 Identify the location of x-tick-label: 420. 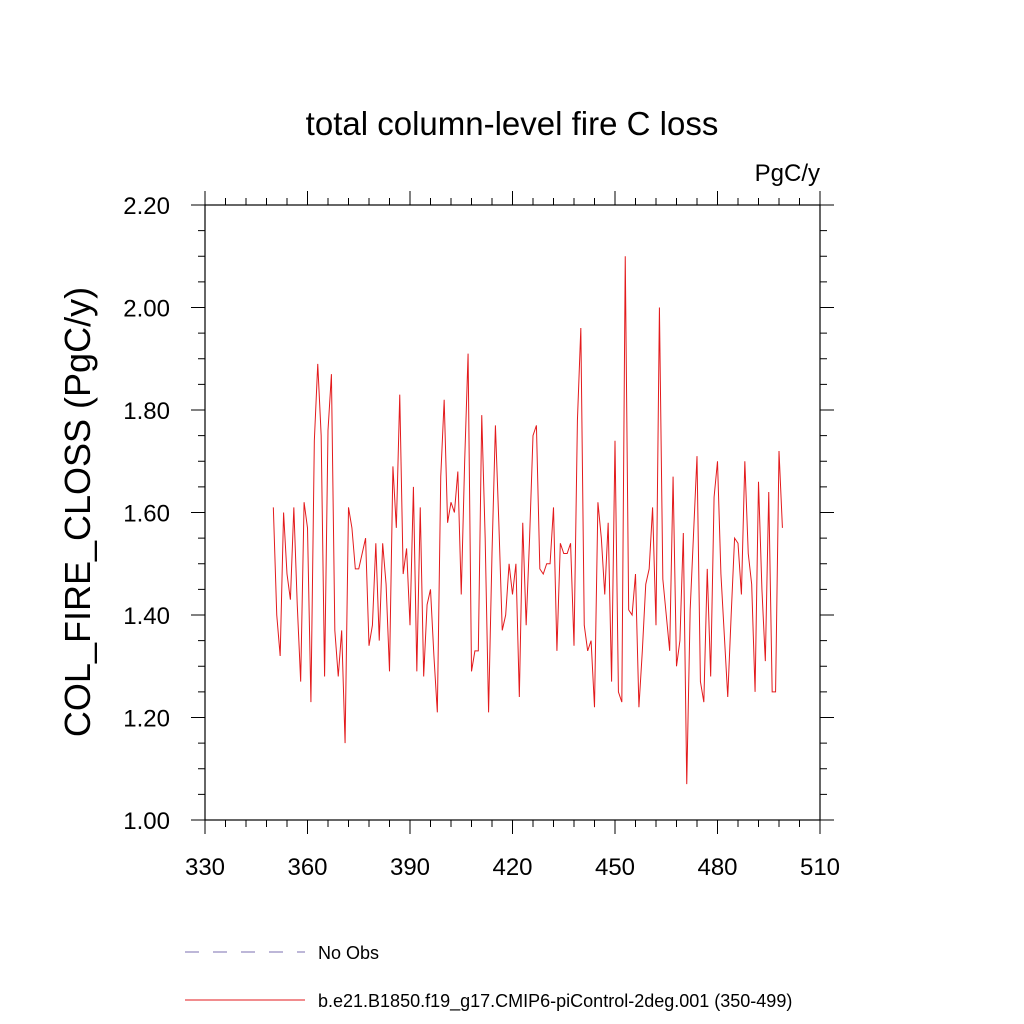
(512, 867).